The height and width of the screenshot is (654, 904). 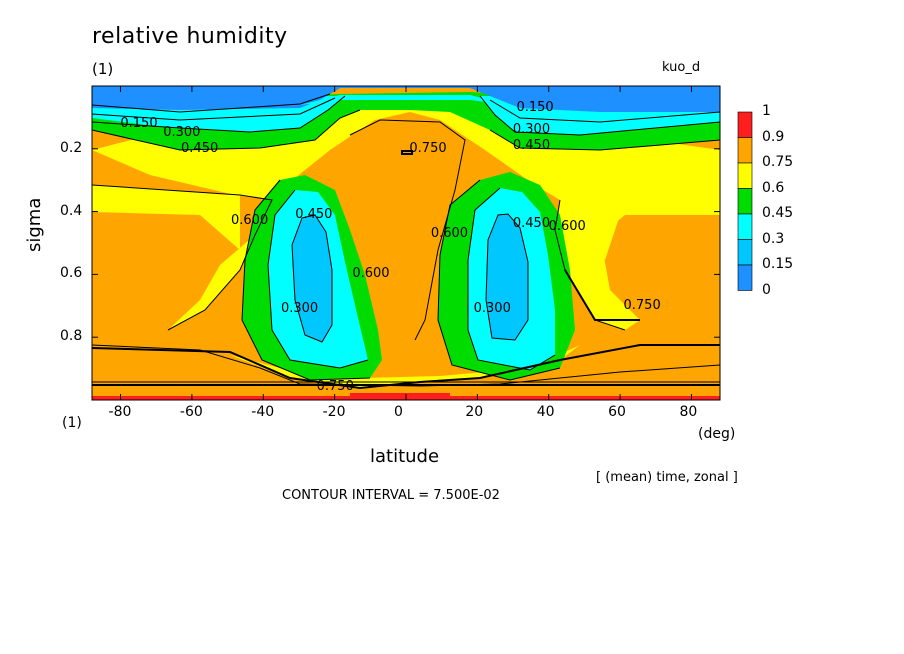 I want to click on y-tick-label: 0.4, so click(x=71, y=210).